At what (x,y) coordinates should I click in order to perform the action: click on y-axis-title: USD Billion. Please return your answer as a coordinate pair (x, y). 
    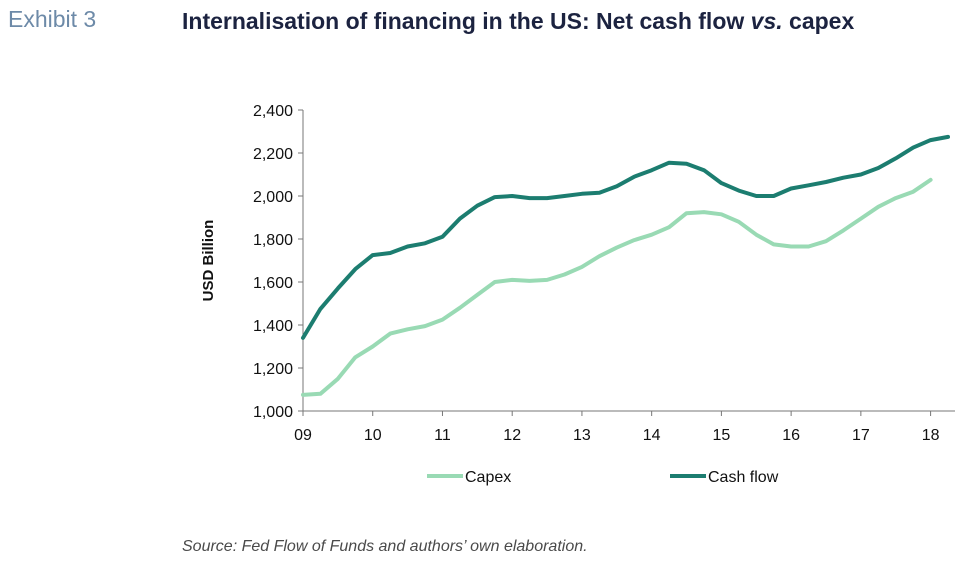
    Looking at the image, I should click on (208, 261).